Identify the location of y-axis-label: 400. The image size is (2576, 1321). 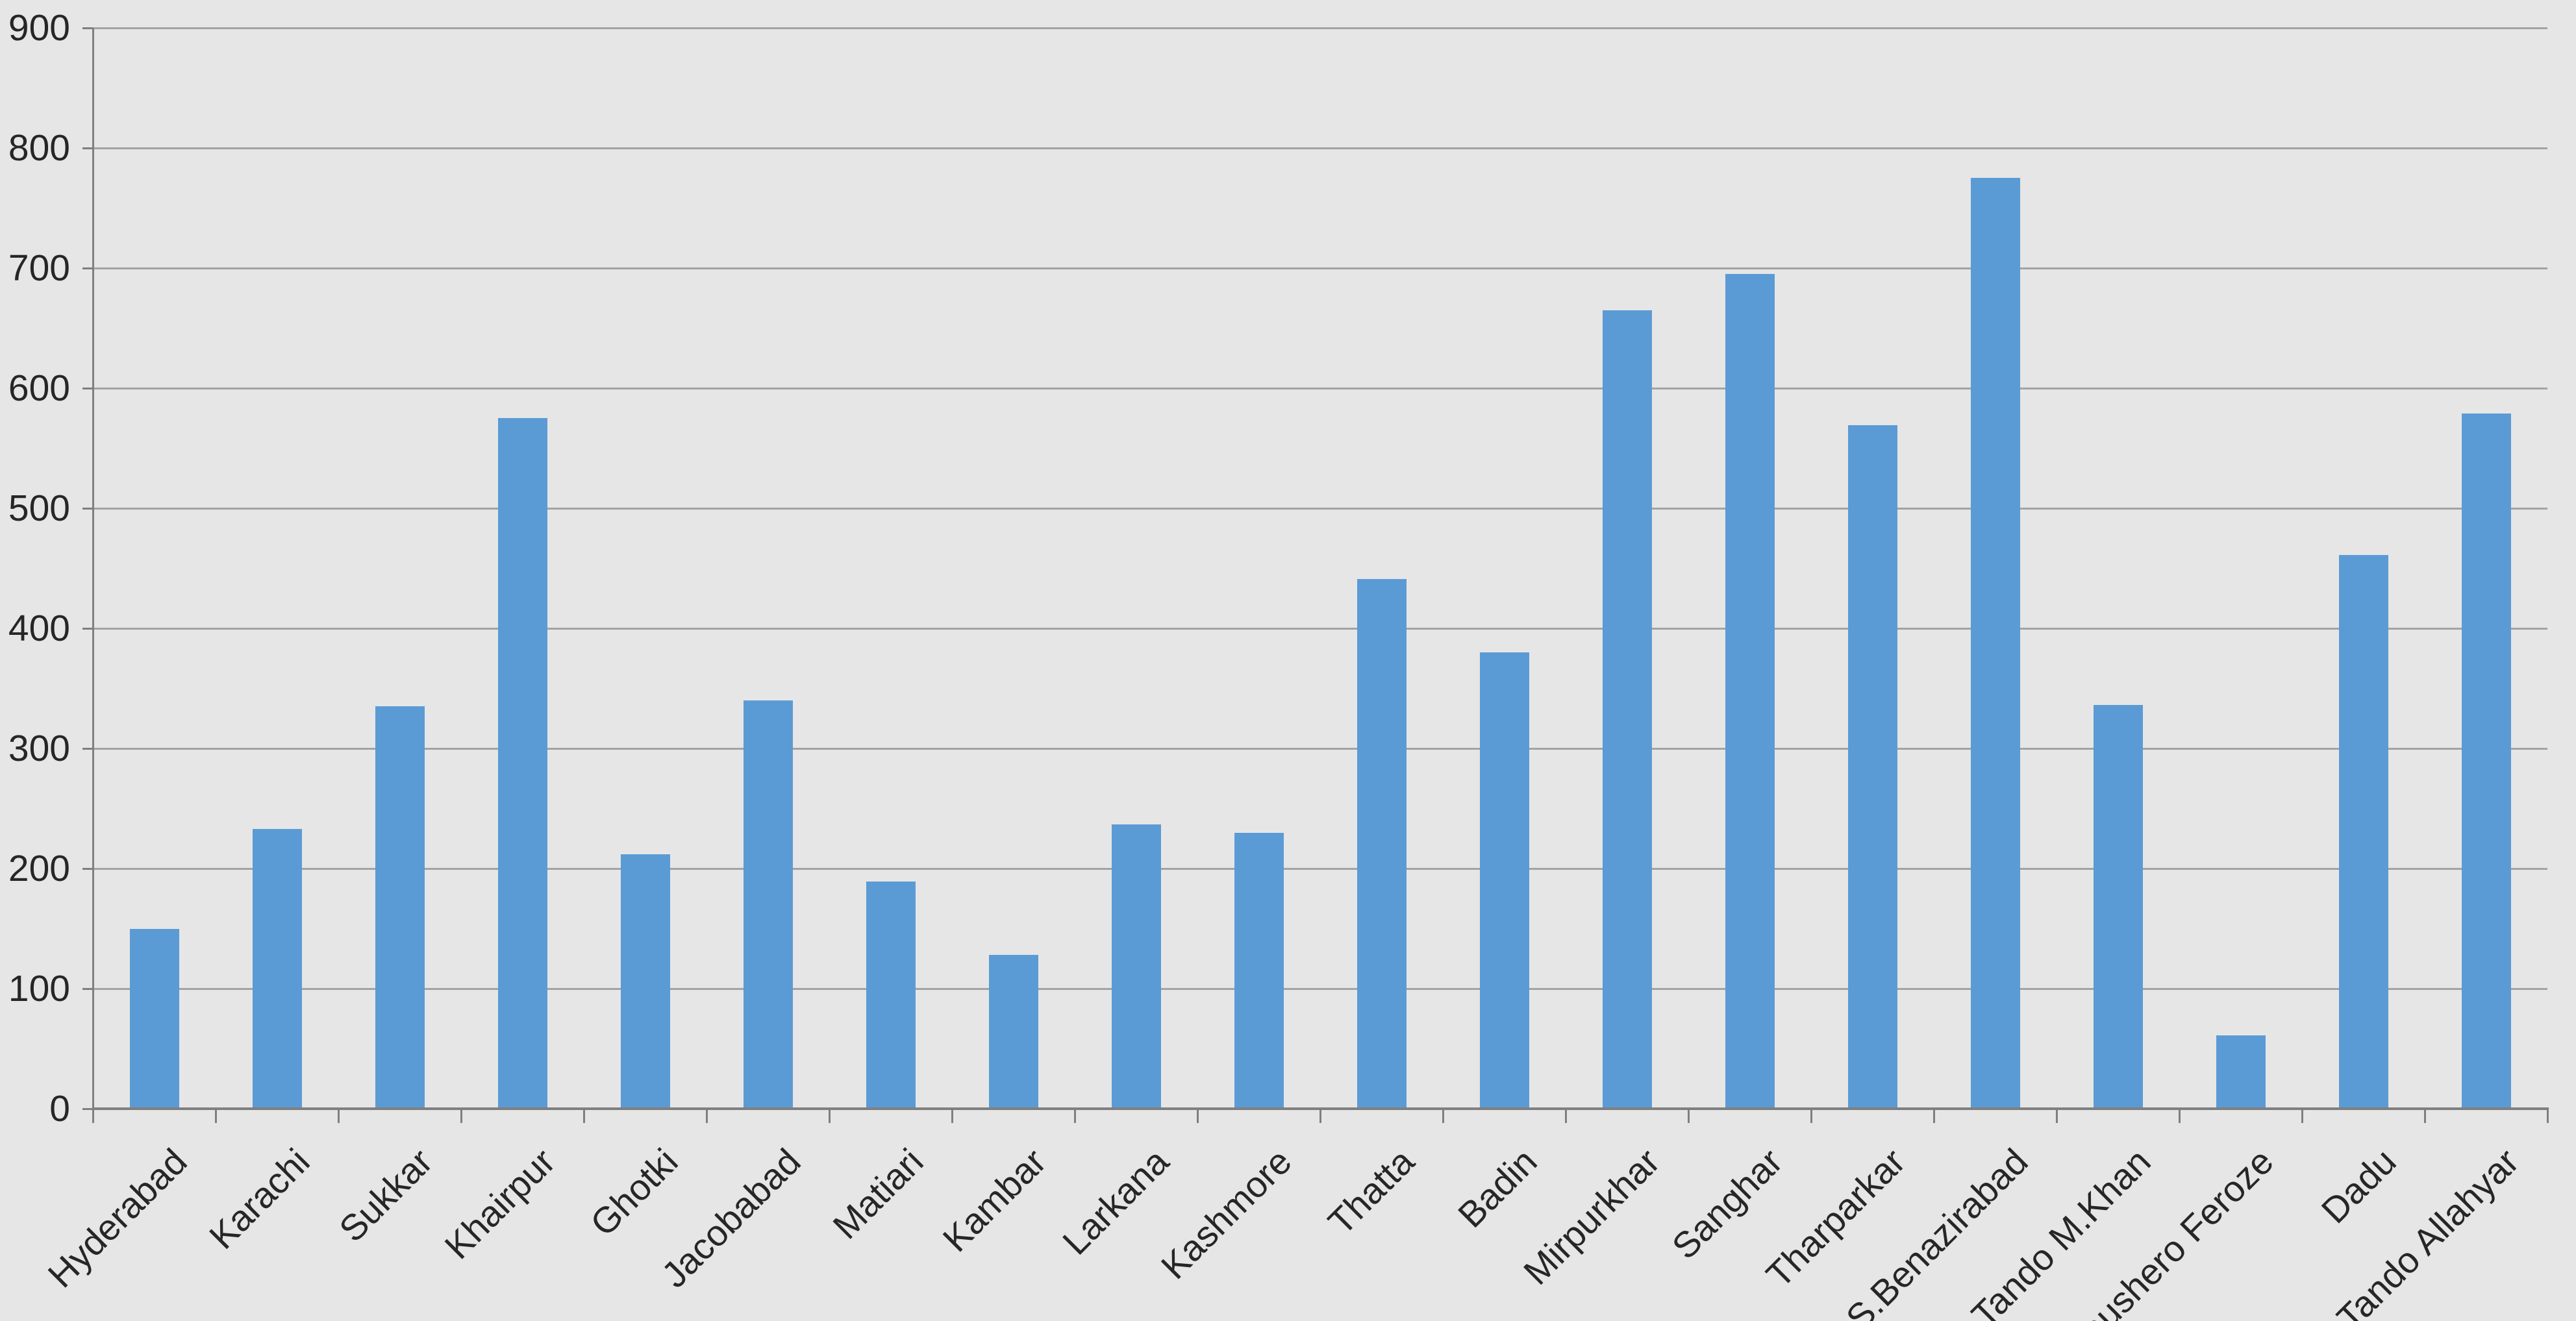
(39, 628).